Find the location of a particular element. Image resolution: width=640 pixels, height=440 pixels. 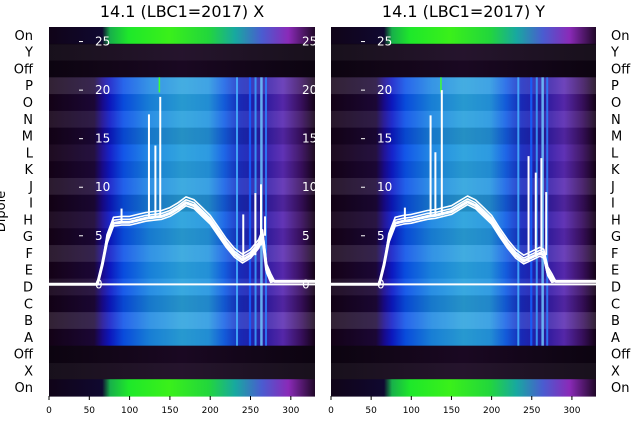

overlay-y-tick-label: 0 is located at coordinates (306, 284).